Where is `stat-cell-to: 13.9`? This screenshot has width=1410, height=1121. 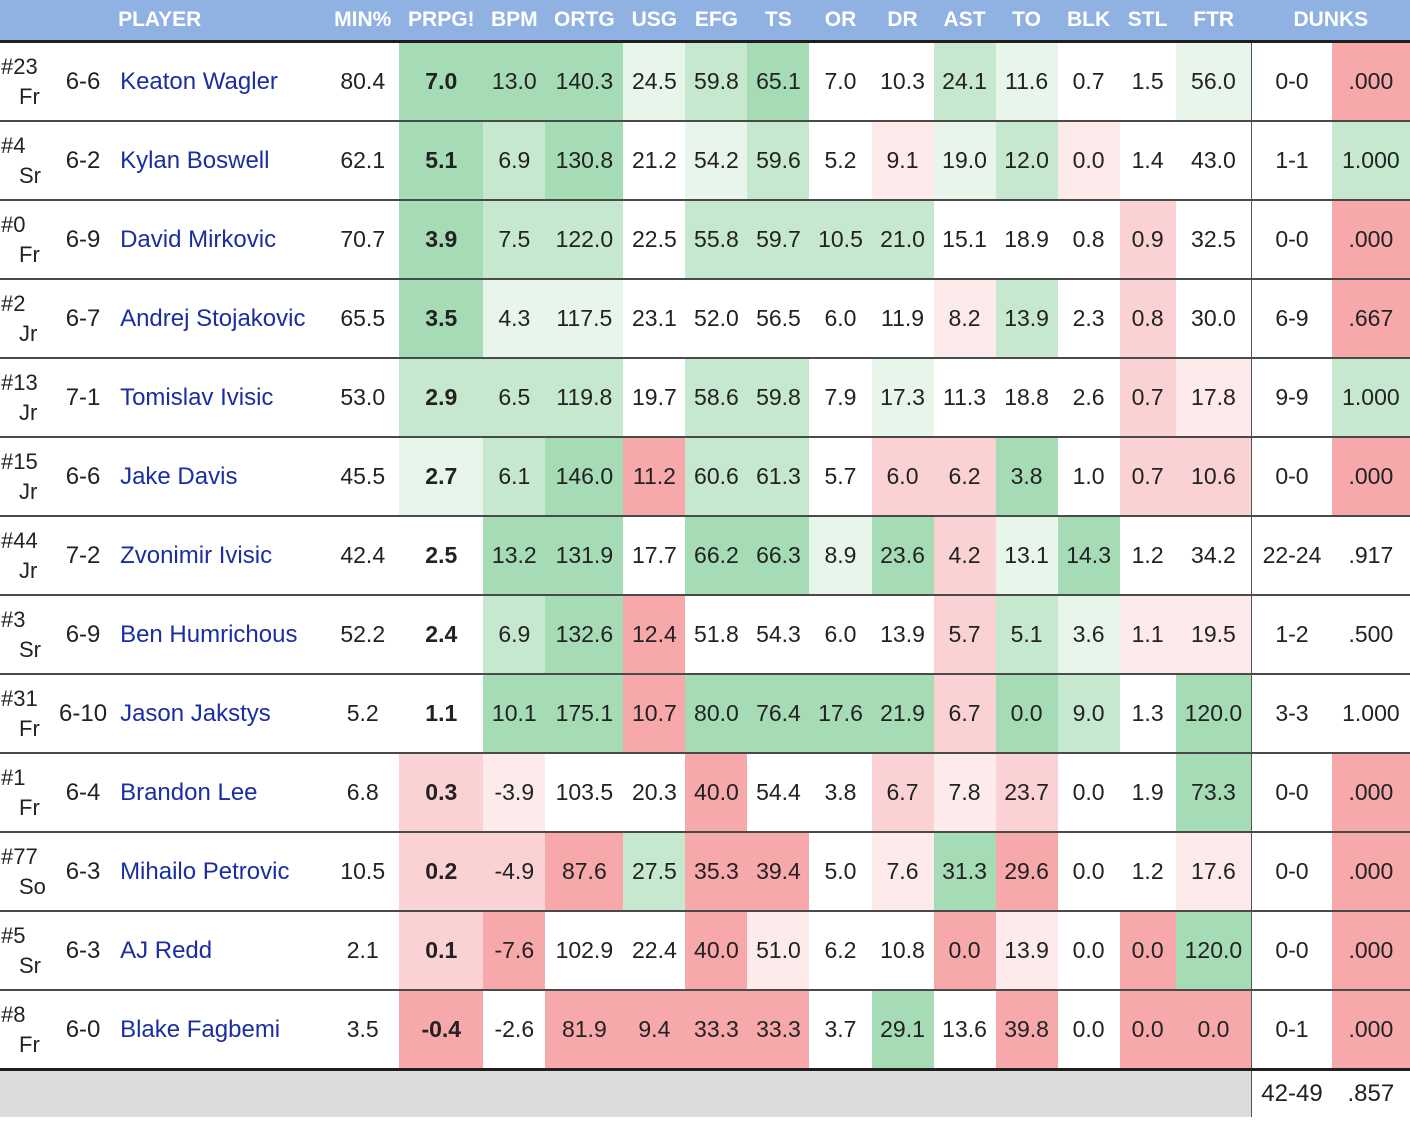
stat-cell-to: 13.9 is located at coordinates (1026, 319).